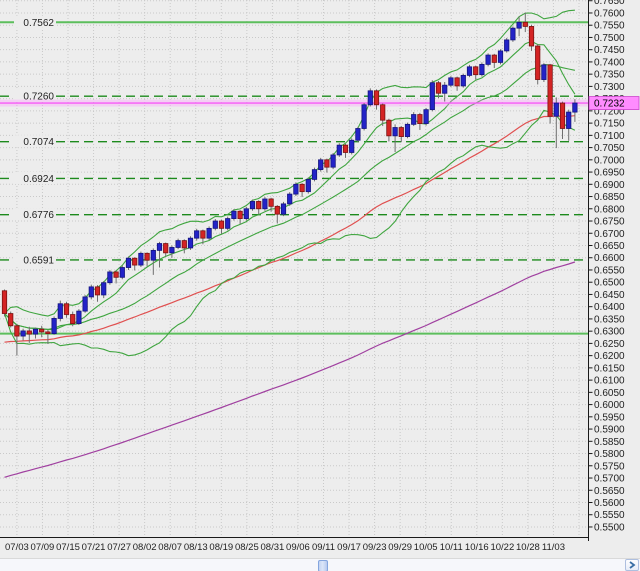 This screenshot has height=571, width=640. What do you see at coordinates (609, 197) in the screenshot?
I see `y-axis-label: 0.6850` at bounding box center [609, 197].